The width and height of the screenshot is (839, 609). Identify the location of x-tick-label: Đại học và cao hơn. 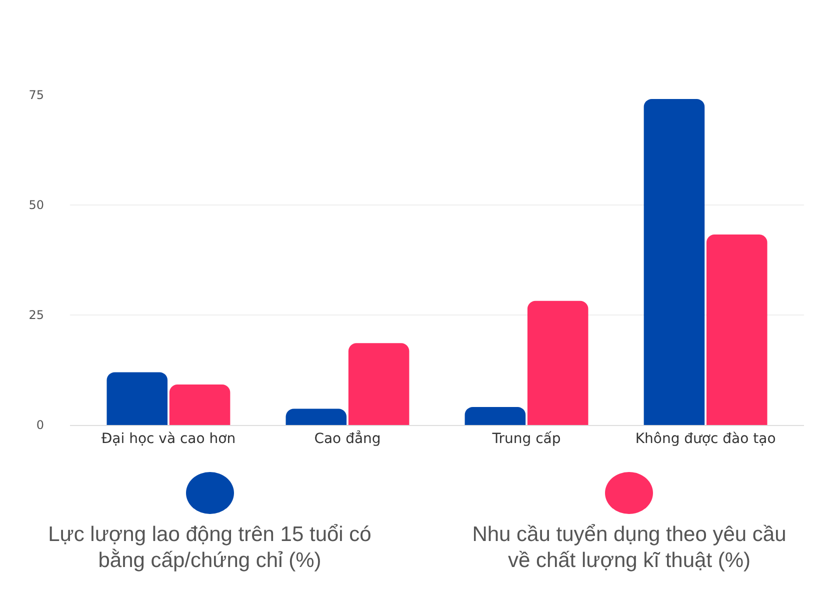
(168, 438).